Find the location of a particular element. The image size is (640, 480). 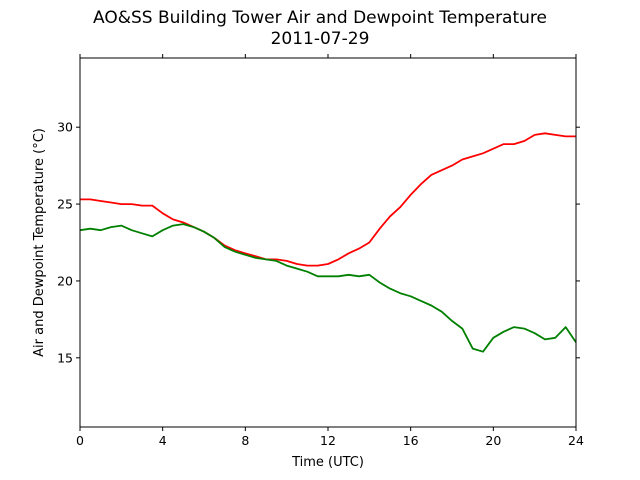

y-tick-label: 25 is located at coordinates (65, 204).